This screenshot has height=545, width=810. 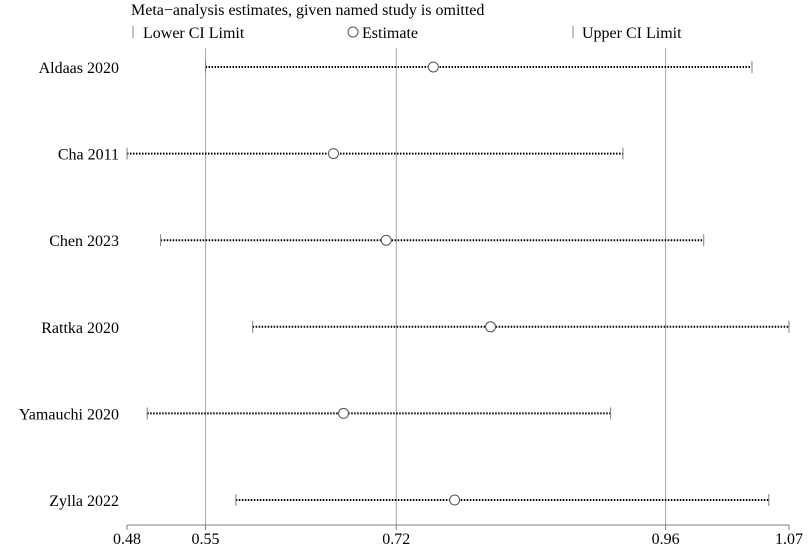 I want to click on study-label: Rattka 2020, so click(x=80, y=328).